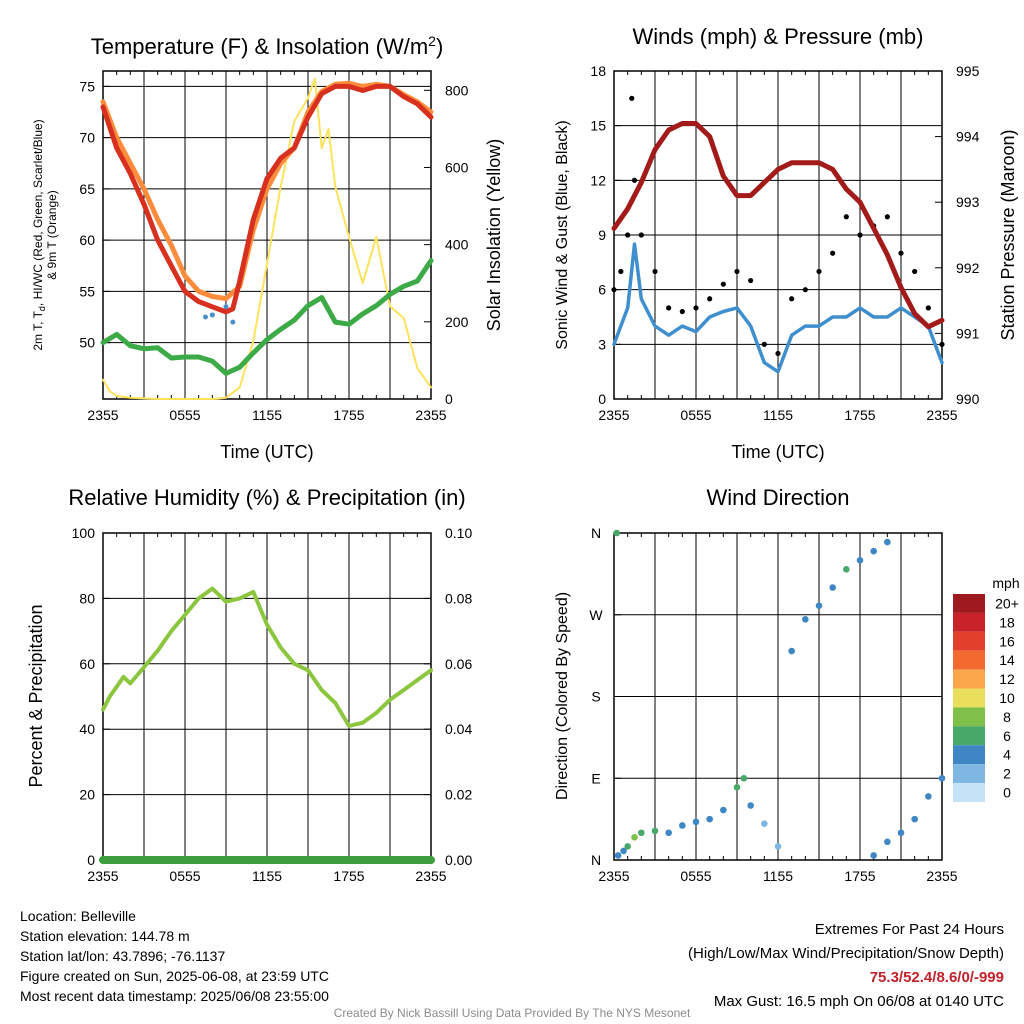 This screenshot has height=1024, width=1024. What do you see at coordinates (777, 452) in the screenshot?
I see `winds-xlabel: Time (UTC)` at bounding box center [777, 452].